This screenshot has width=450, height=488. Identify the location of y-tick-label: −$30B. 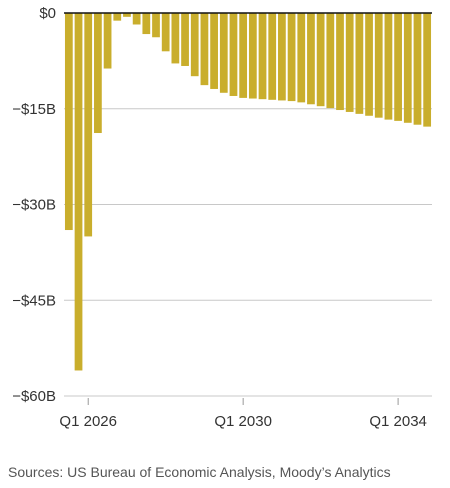
(34, 205).